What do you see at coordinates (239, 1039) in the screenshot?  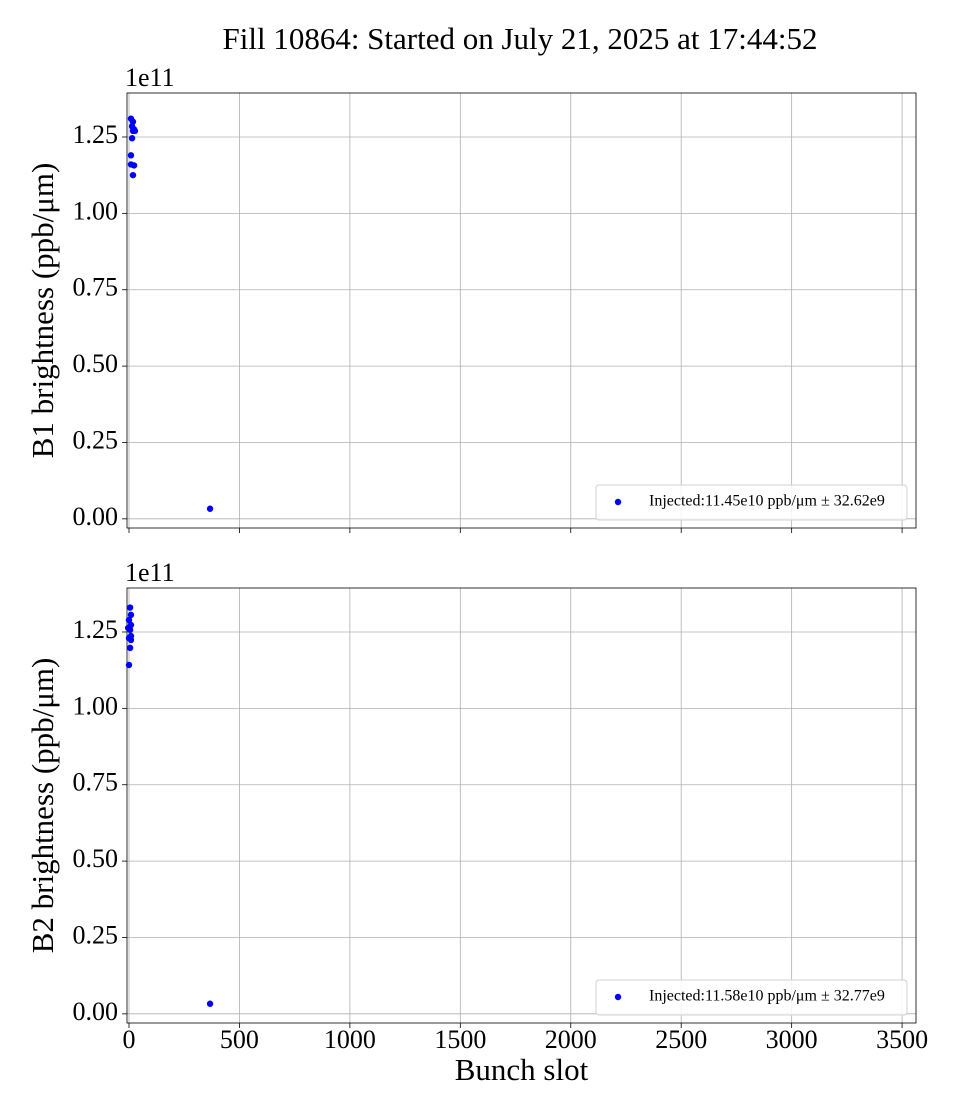 I see `x-tick-label: 500` at bounding box center [239, 1039].